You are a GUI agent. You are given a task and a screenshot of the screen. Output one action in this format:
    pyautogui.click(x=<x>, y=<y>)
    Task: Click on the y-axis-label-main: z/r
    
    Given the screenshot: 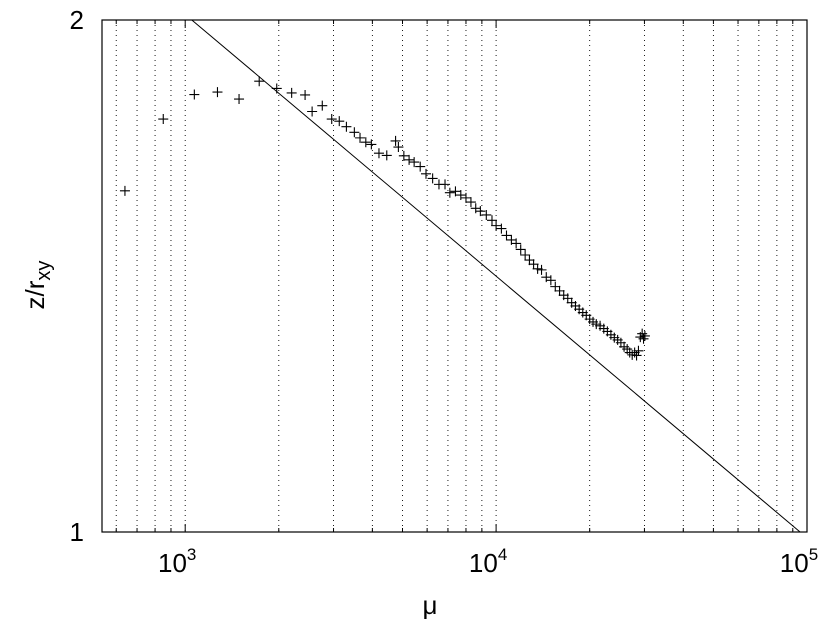 What is the action you would take?
    pyautogui.click(x=35, y=294)
    